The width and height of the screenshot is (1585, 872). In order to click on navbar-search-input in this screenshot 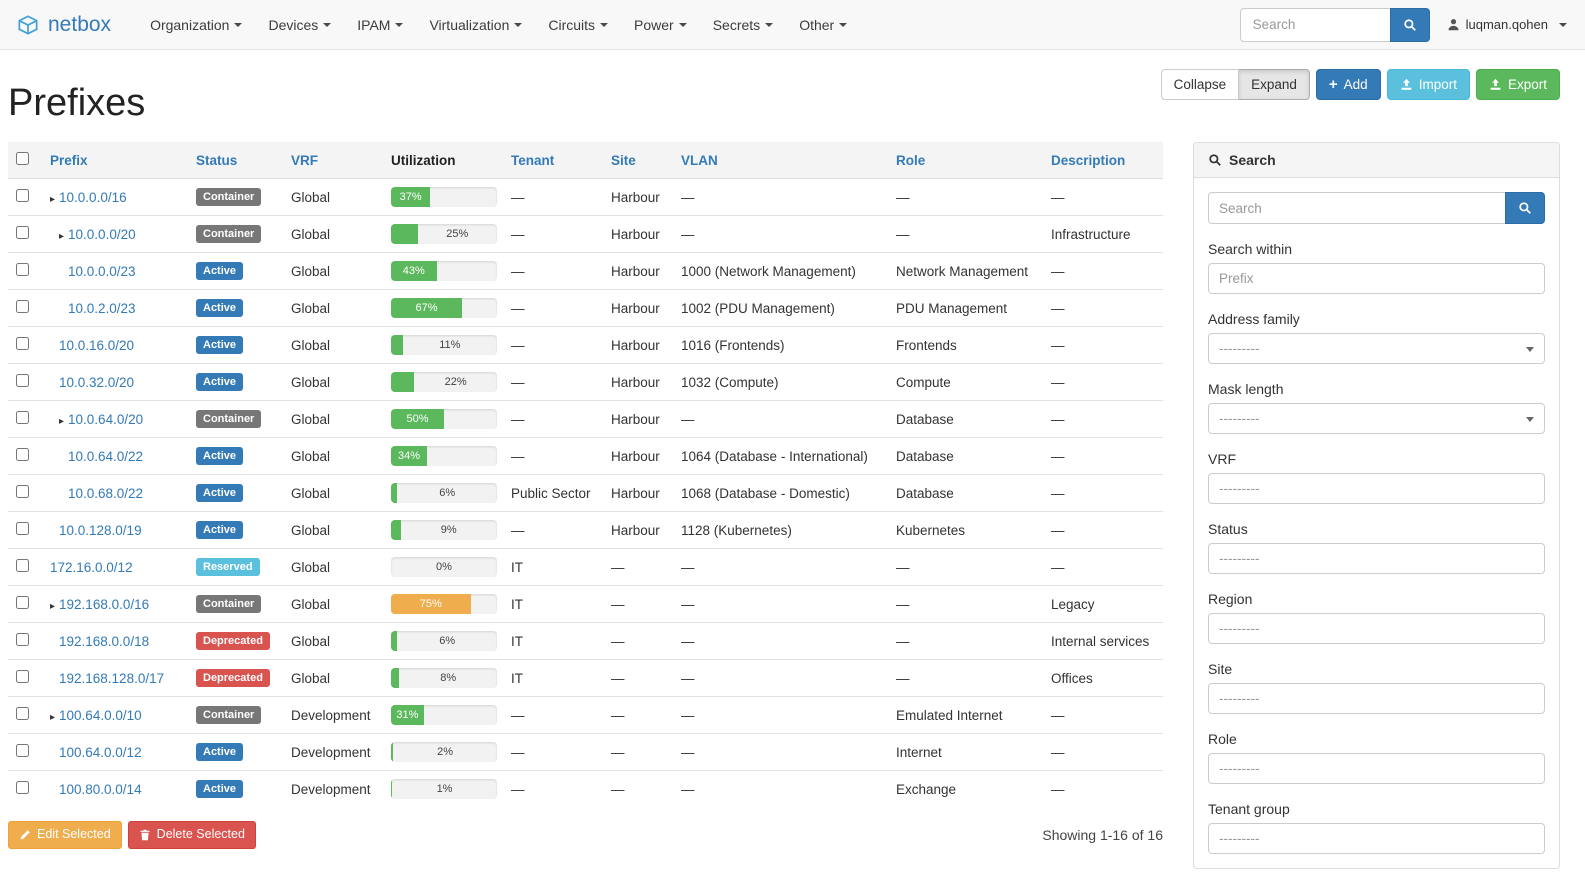, I will do `click(1314, 24)`.